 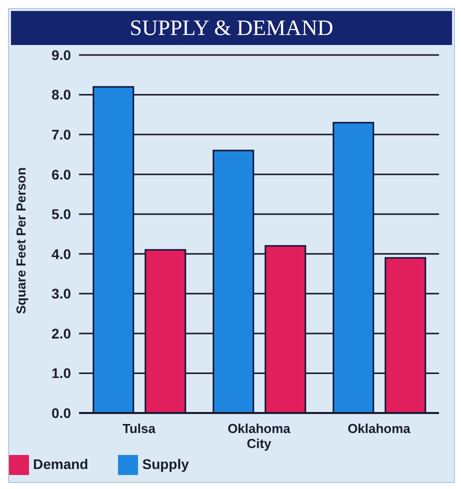 I want to click on y-tick-label: 0.0, so click(x=62, y=412).